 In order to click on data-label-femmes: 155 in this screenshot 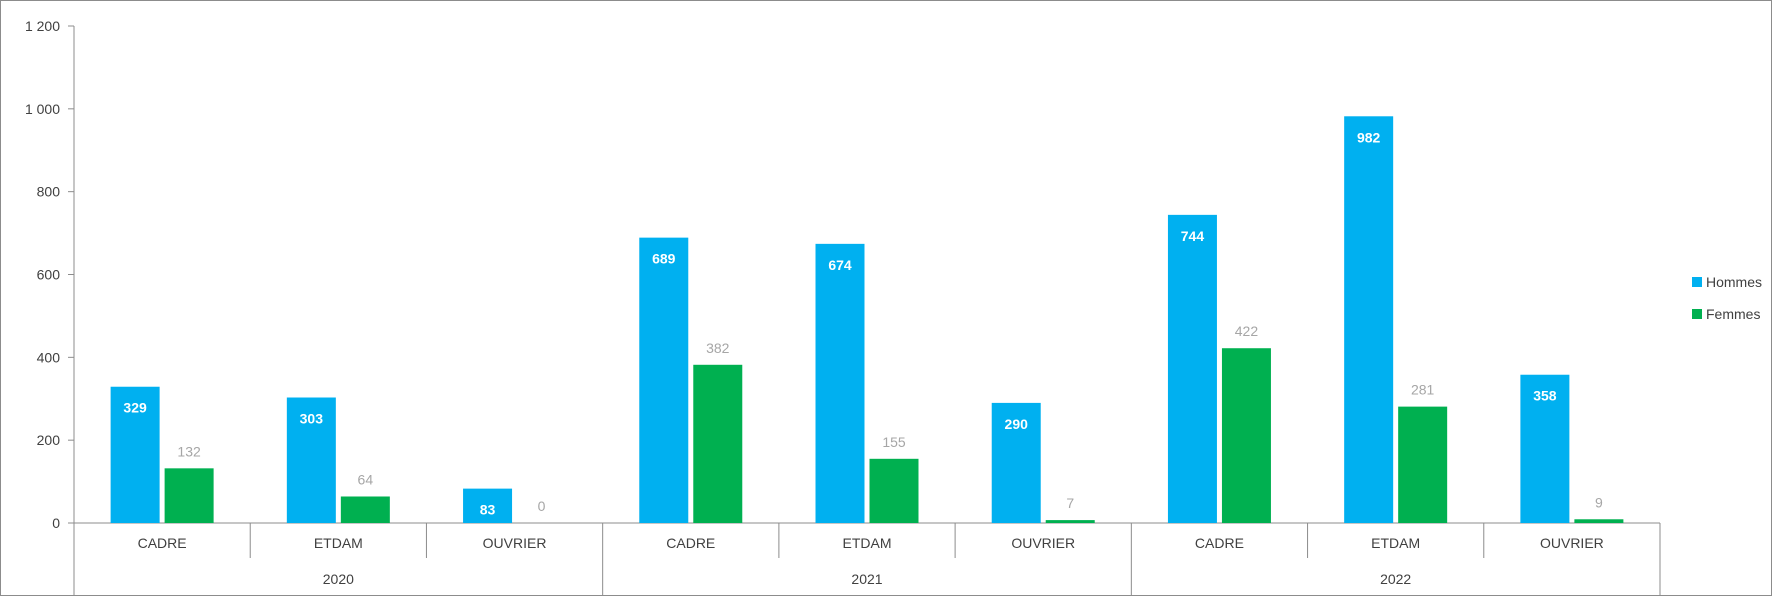, I will do `click(894, 442)`.